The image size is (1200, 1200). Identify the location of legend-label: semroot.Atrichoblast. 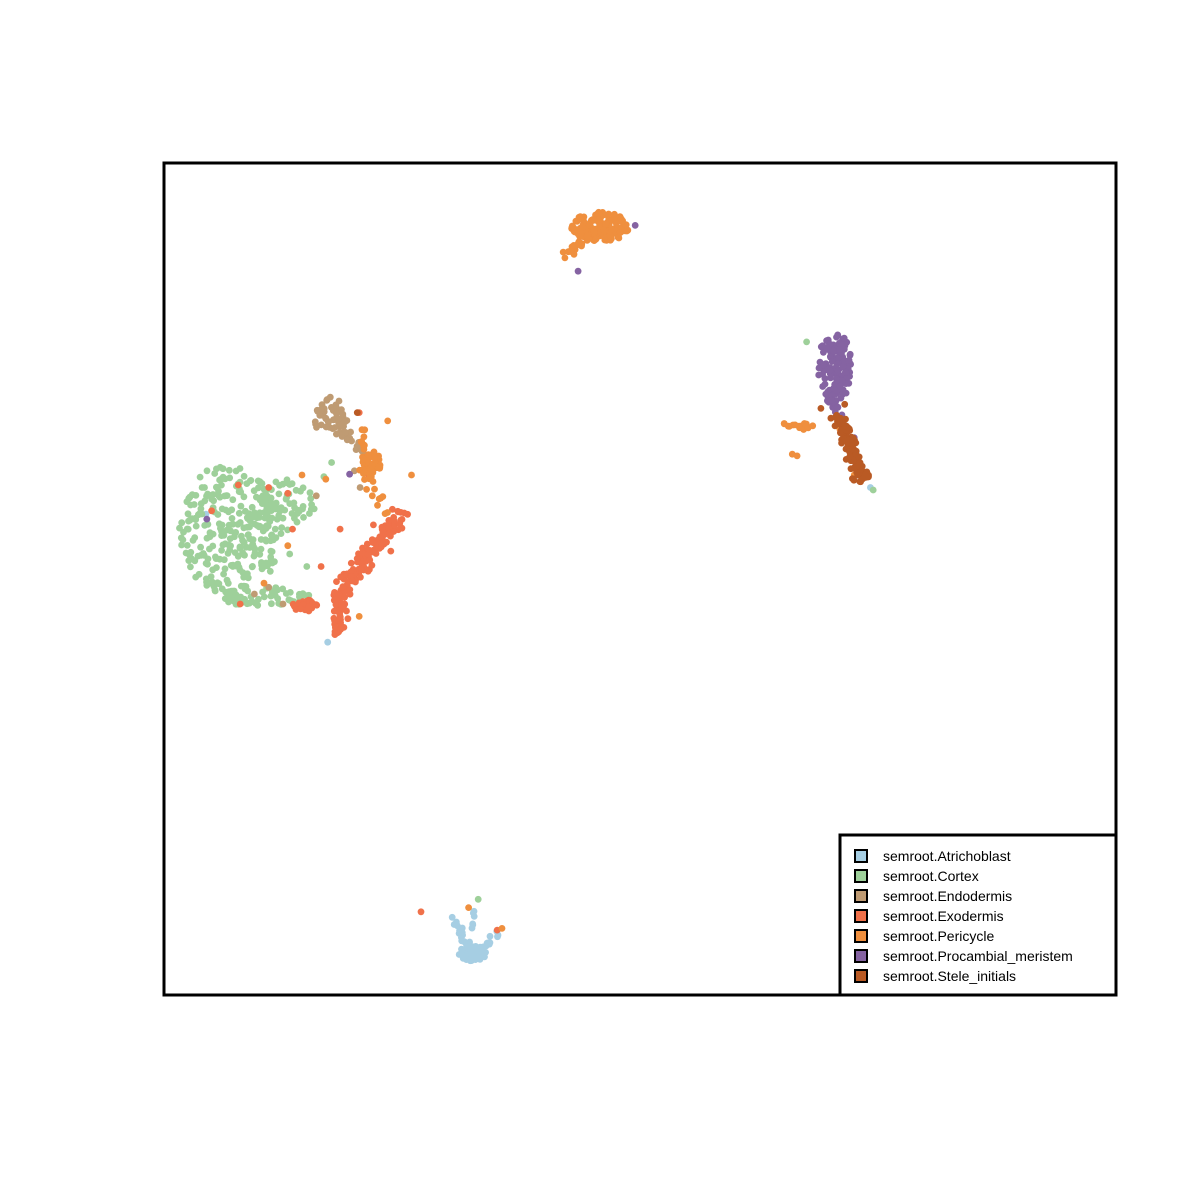
(947, 856).